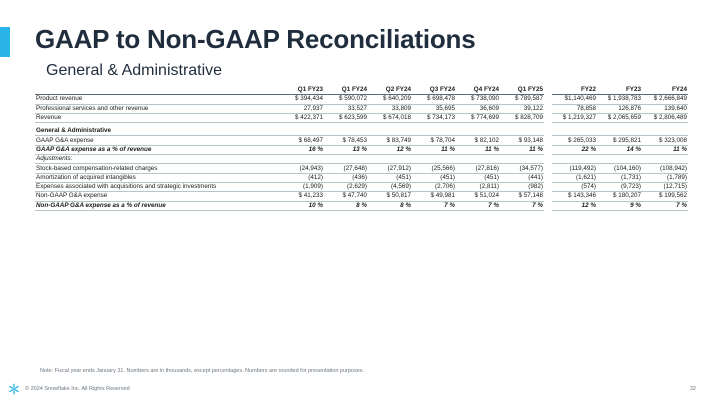 The height and width of the screenshot is (405, 720). I want to click on page-title: GAAP to Non-GAAP Reconciliations, so click(255, 39).